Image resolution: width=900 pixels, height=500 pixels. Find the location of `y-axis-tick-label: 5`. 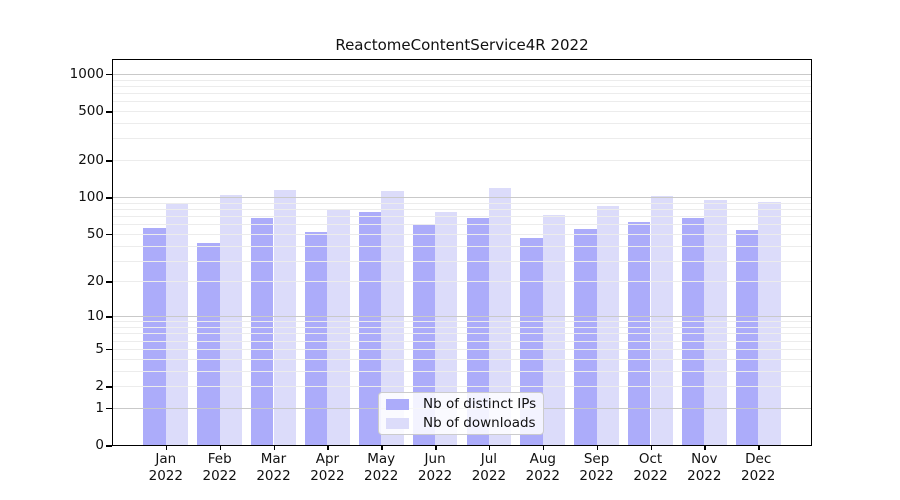

y-axis-tick-label: 5 is located at coordinates (99, 348).